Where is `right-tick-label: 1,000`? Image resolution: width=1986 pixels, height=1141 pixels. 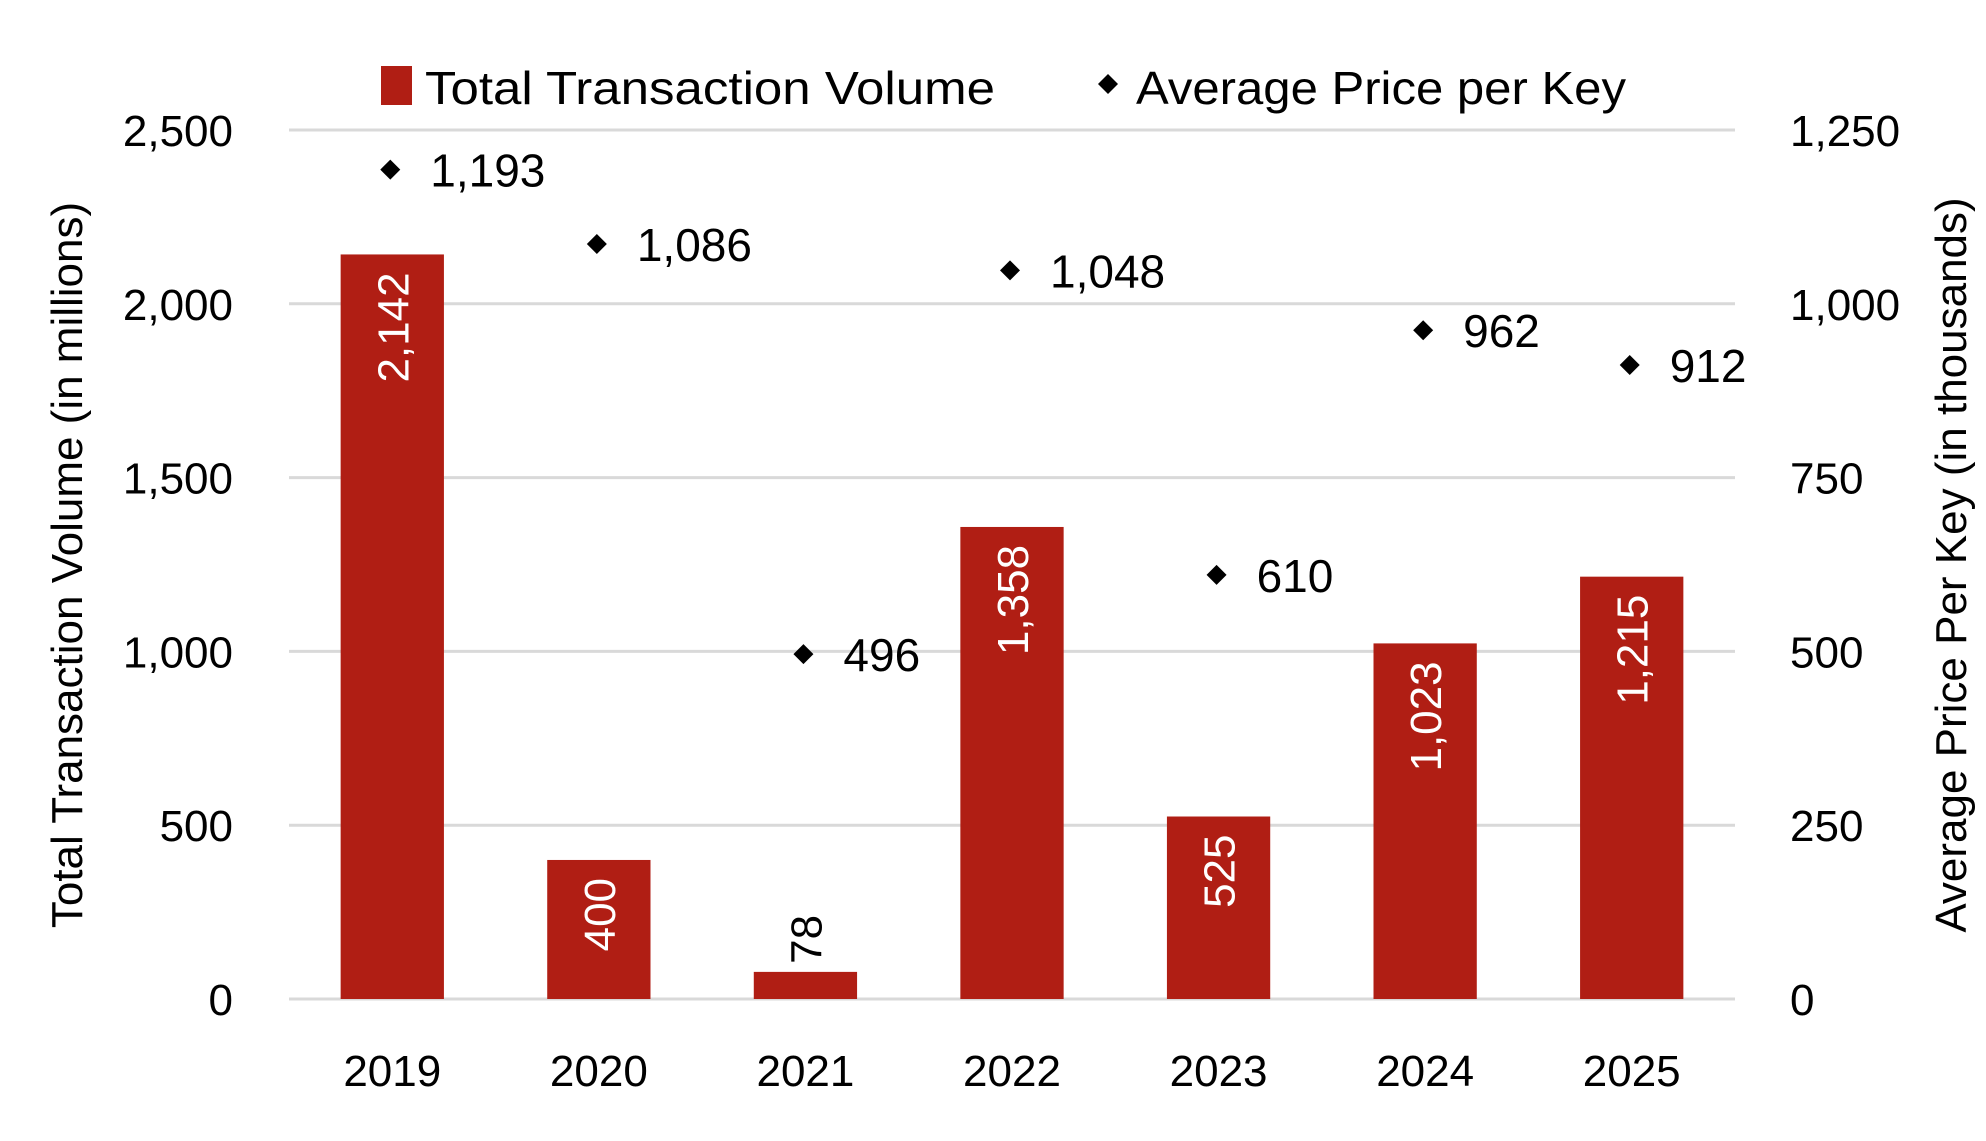 right-tick-label: 1,000 is located at coordinates (1845, 305).